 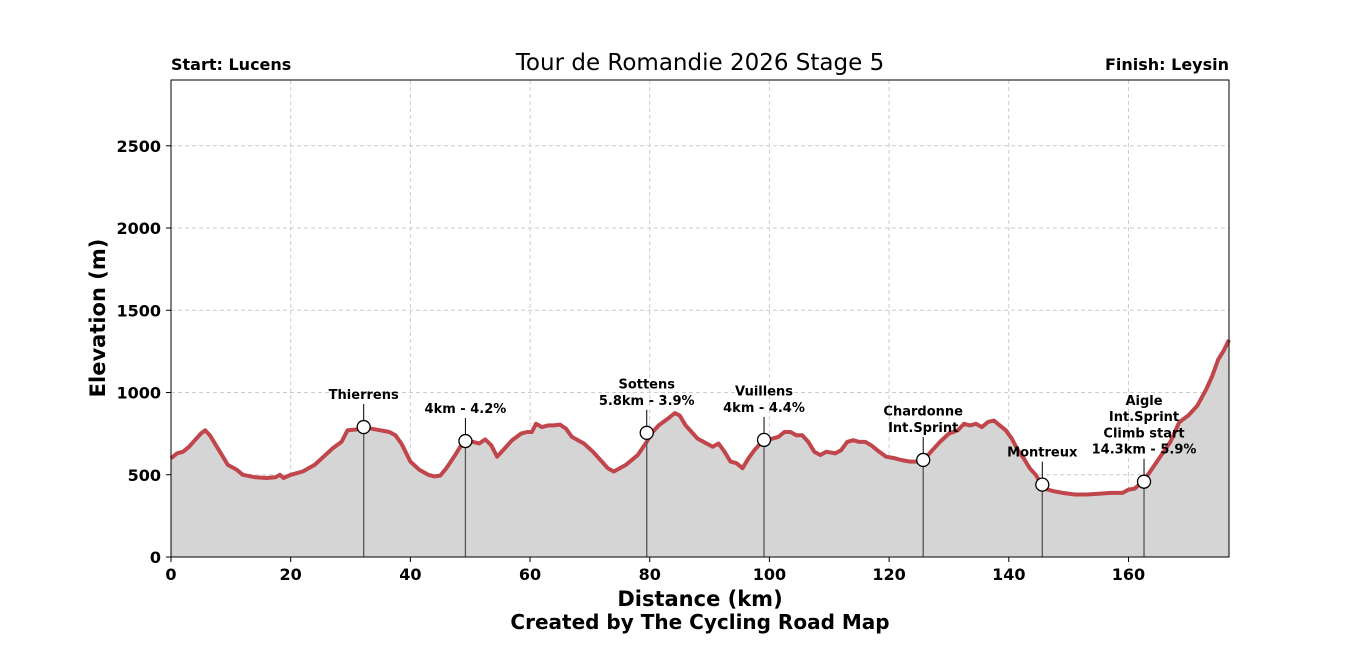 I want to click on annotation-1: 4km - 4.2%, so click(x=466, y=479).